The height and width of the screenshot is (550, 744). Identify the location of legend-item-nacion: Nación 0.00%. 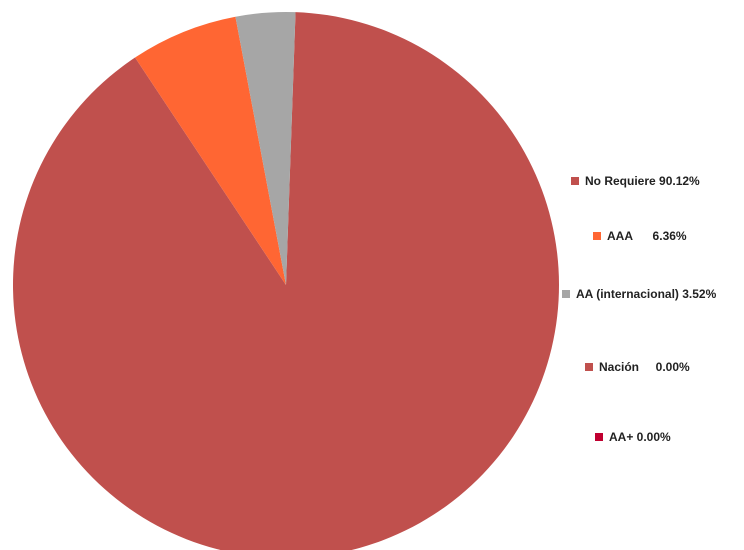
(637, 367).